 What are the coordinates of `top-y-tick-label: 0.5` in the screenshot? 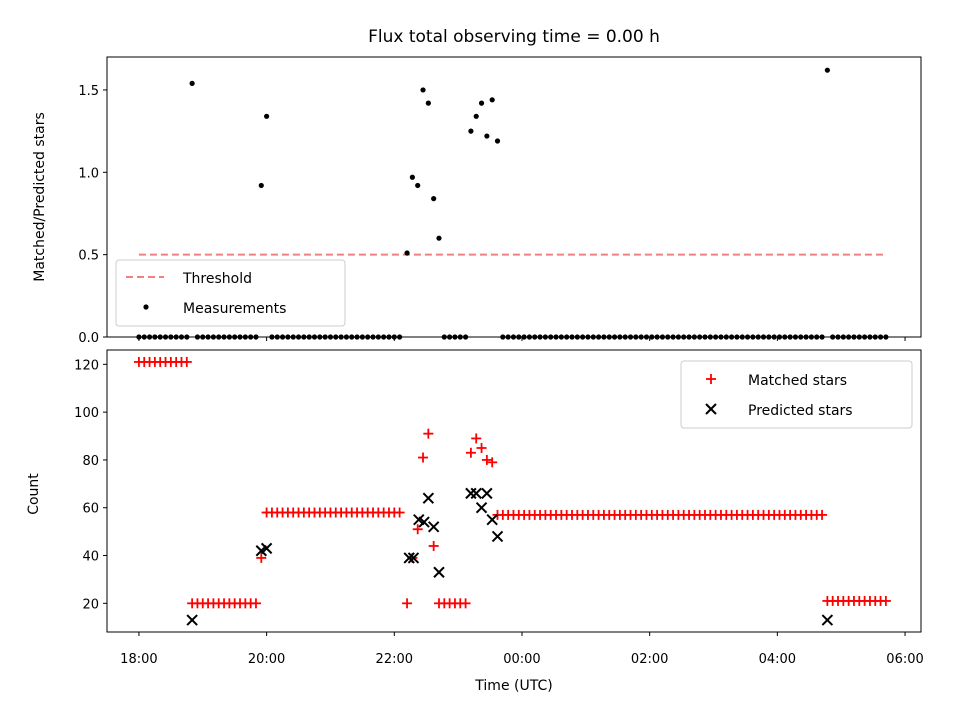 It's located at (88, 256).